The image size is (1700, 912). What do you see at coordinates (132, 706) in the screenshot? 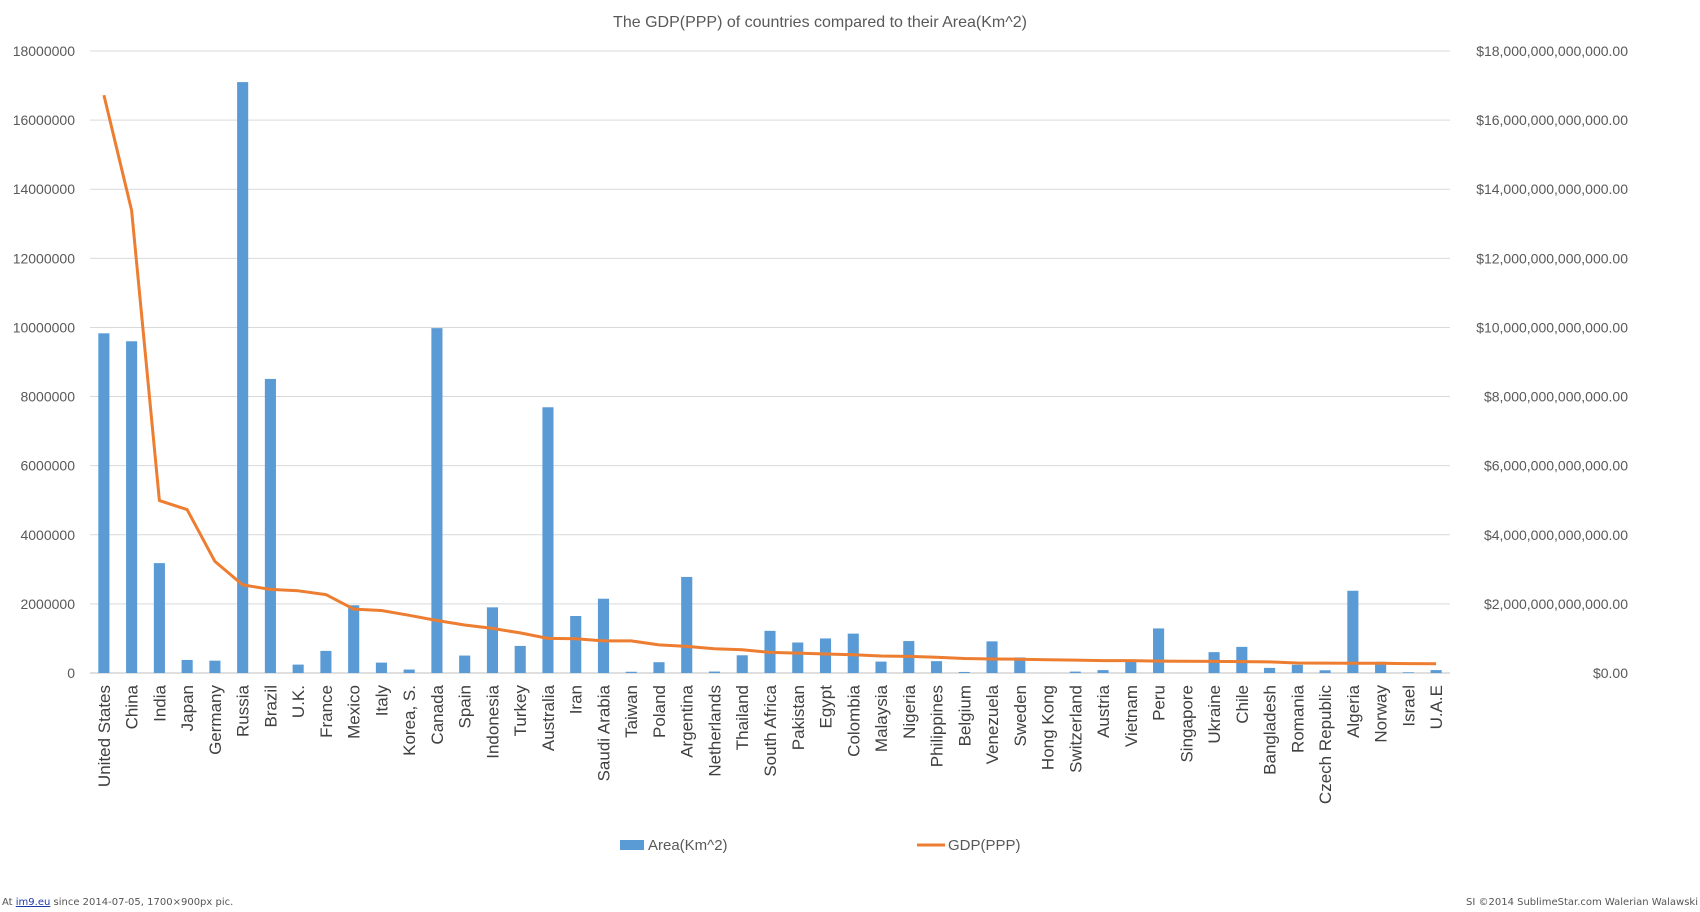
I see `x-tick-label: China` at bounding box center [132, 706].